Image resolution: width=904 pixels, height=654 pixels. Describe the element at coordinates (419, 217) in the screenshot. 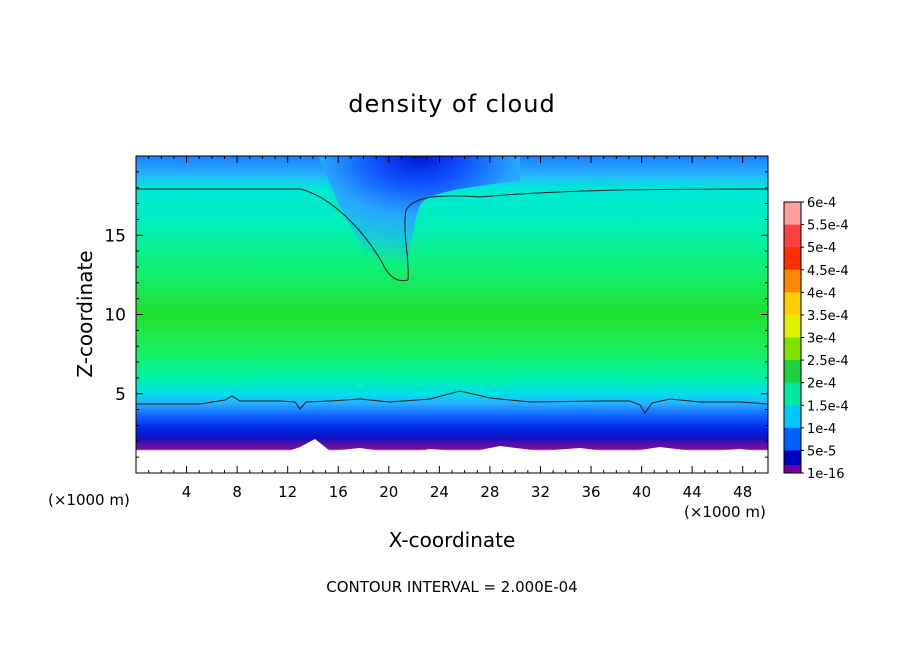

I see `downdraft-region` at that location.